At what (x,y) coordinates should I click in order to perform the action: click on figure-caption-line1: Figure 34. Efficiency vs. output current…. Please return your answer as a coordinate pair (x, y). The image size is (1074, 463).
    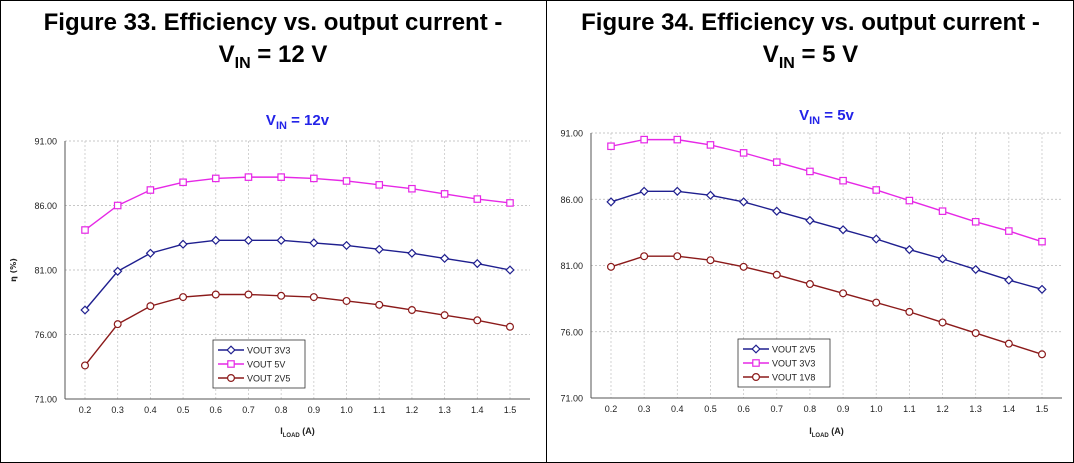
    Looking at the image, I should click on (810, 22).